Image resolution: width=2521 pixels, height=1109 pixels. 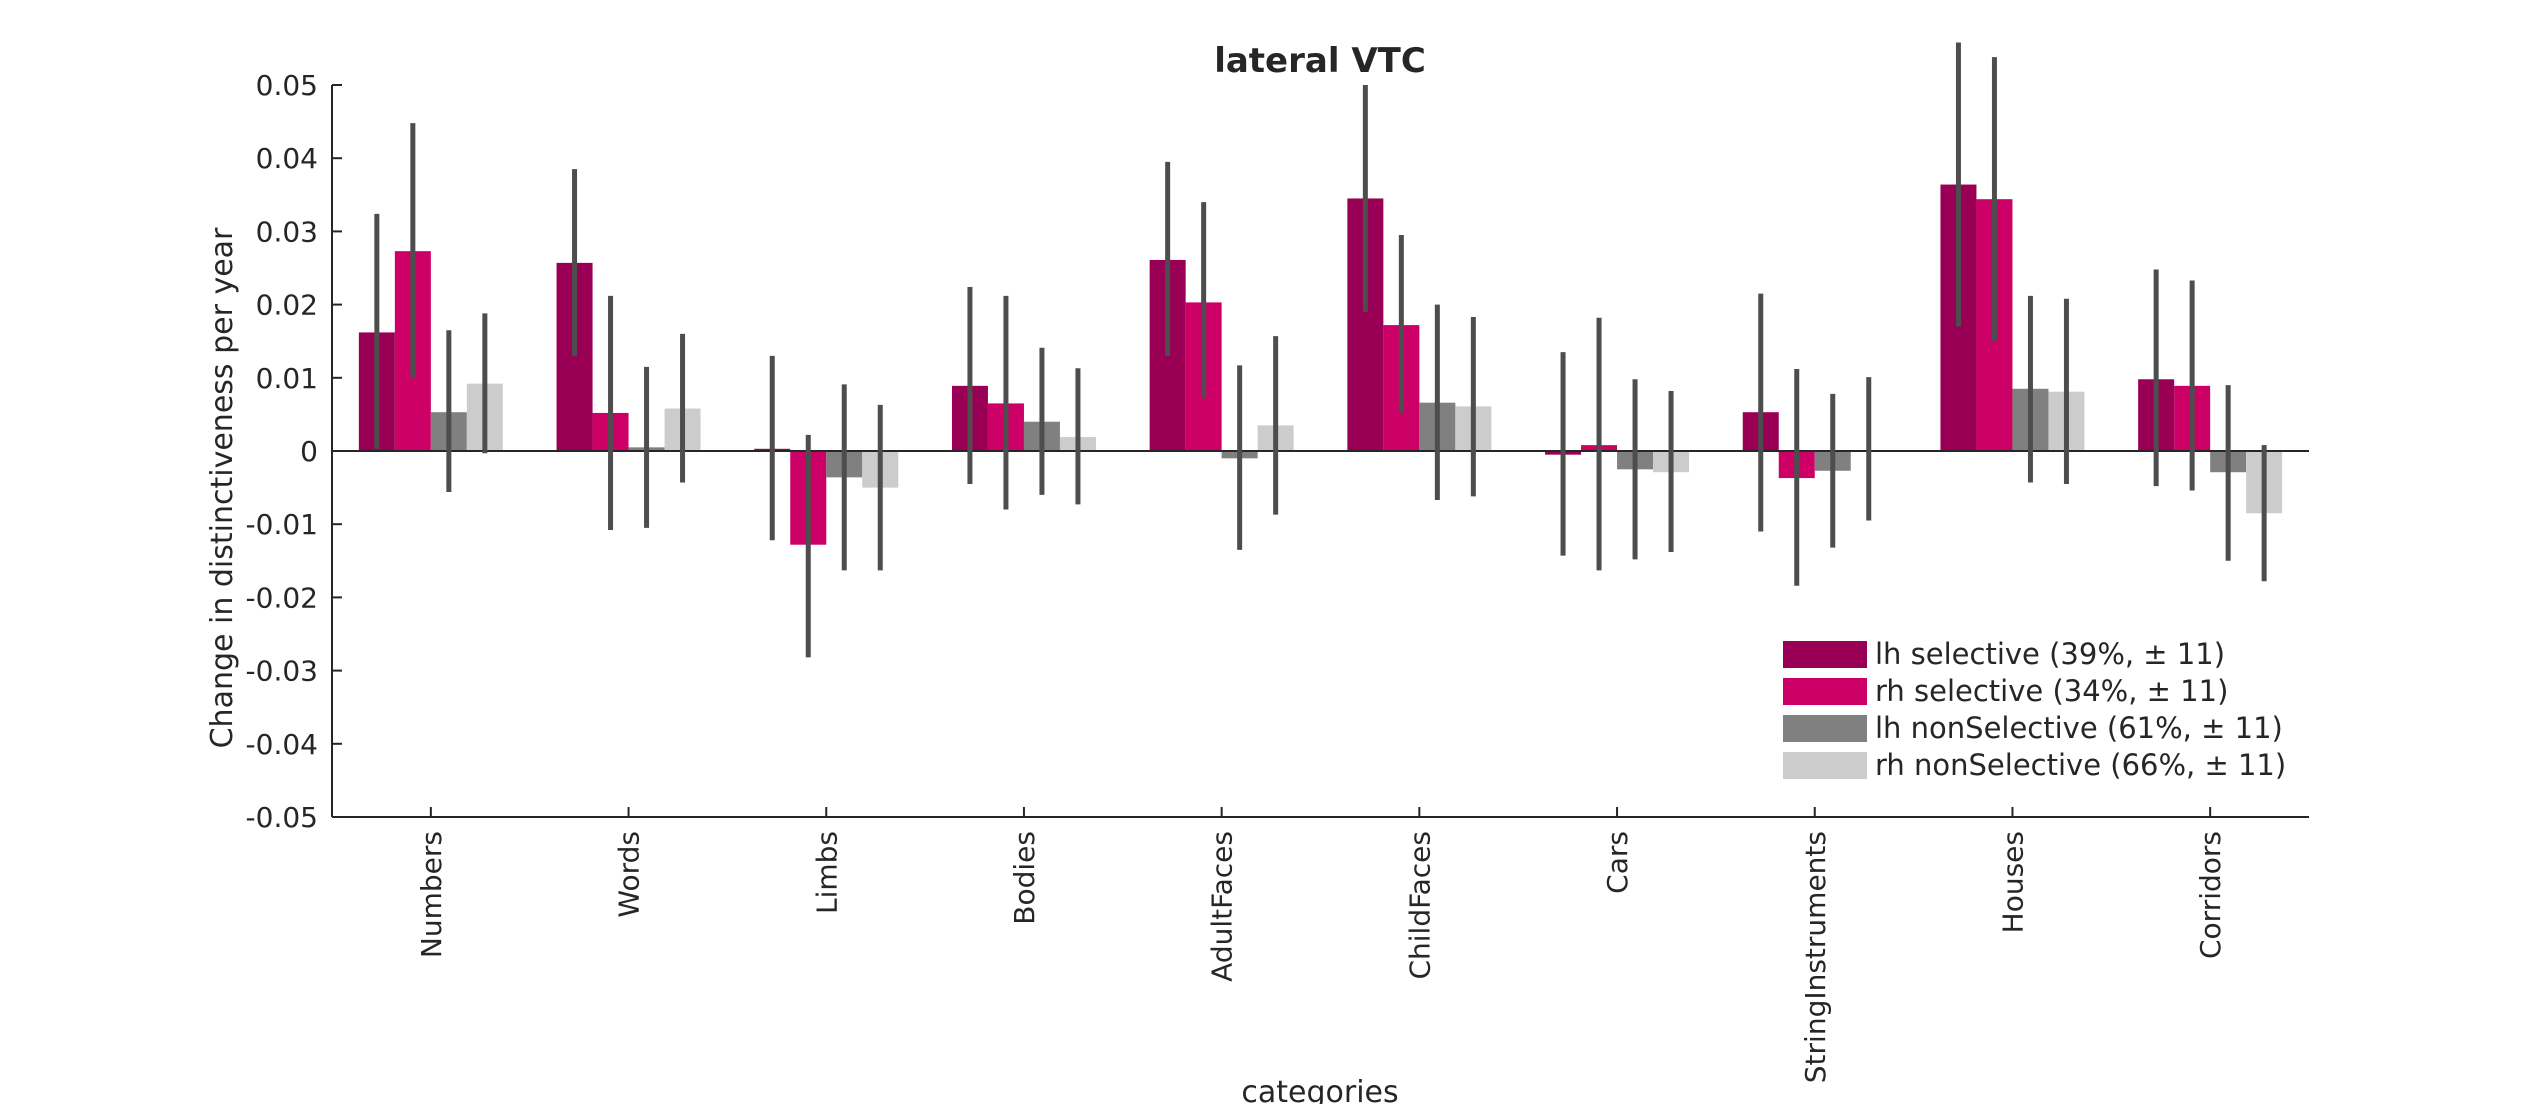 What do you see at coordinates (431, 894) in the screenshot?
I see `x-tick-label: Numbers` at bounding box center [431, 894].